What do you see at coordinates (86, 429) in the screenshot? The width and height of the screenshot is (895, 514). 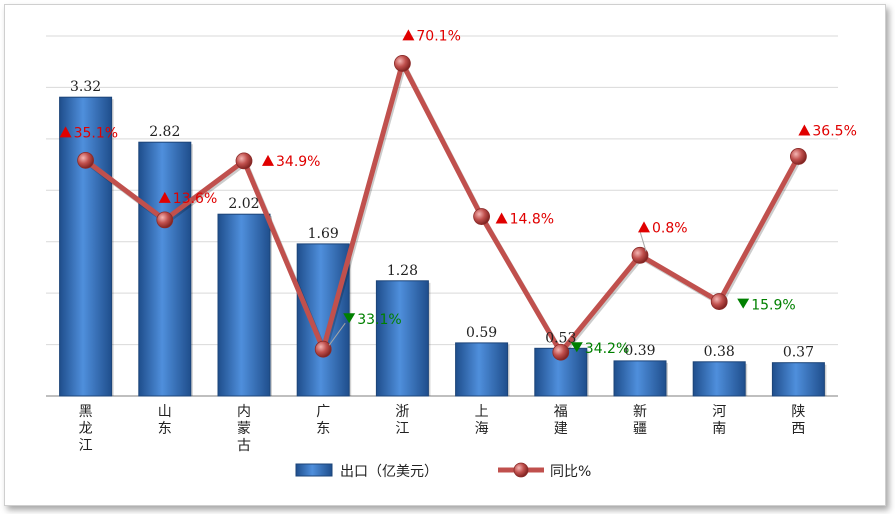 I see `category-label: 黑龙江` at bounding box center [86, 429].